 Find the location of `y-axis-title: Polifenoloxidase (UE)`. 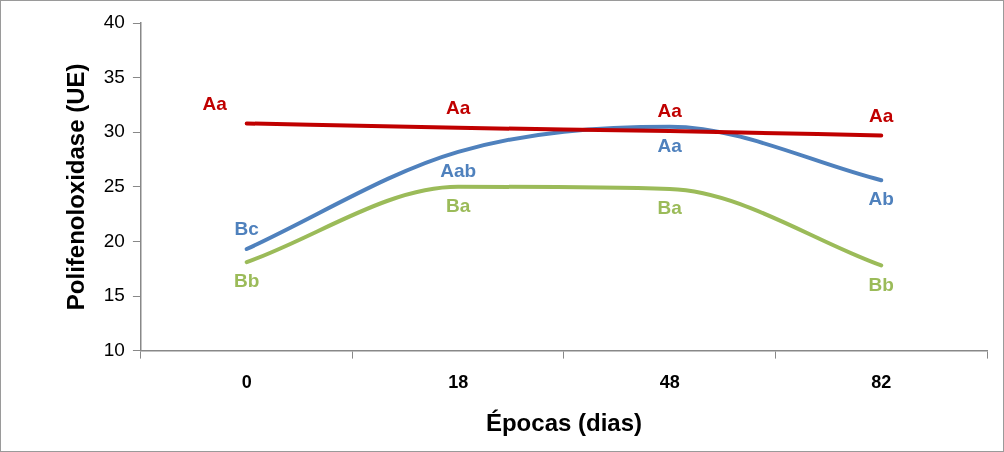

y-axis-title: Polifenoloxidase (UE) is located at coordinates (76, 187).